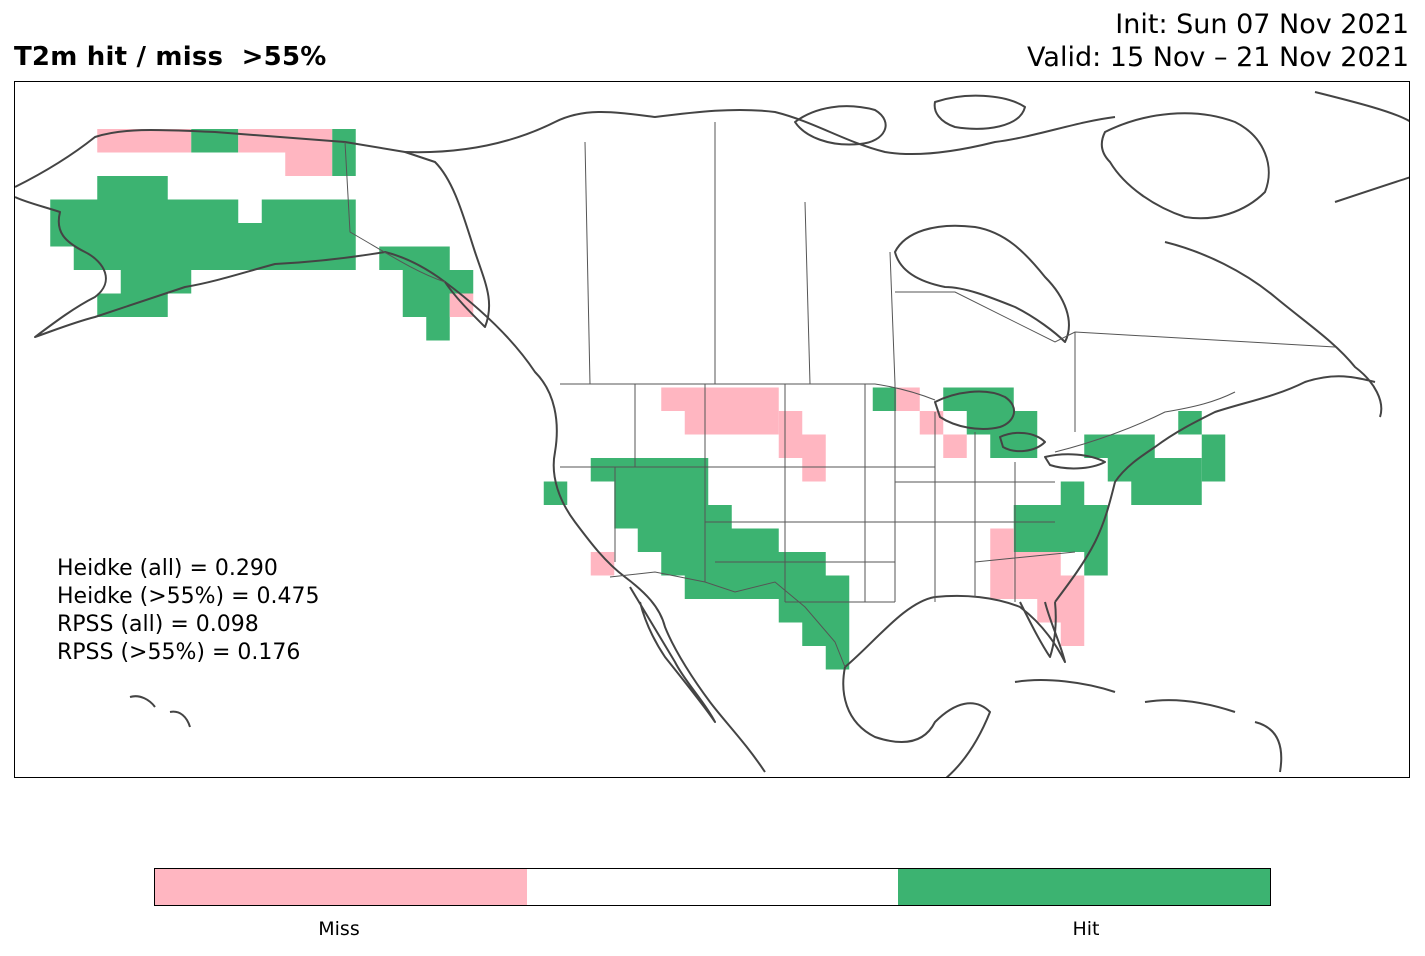  What do you see at coordinates (167, 568) in the screenshot?
I see `score-line: Heidke (all) = 0.290` at bounding box center [167, 568].